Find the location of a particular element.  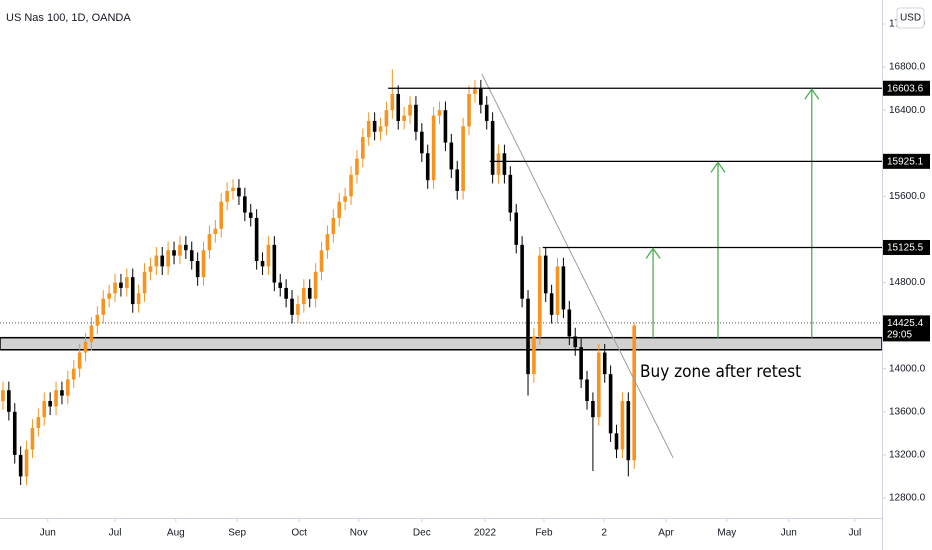

y-tick-label: 13600.0 is located at coordinates (907, 411).